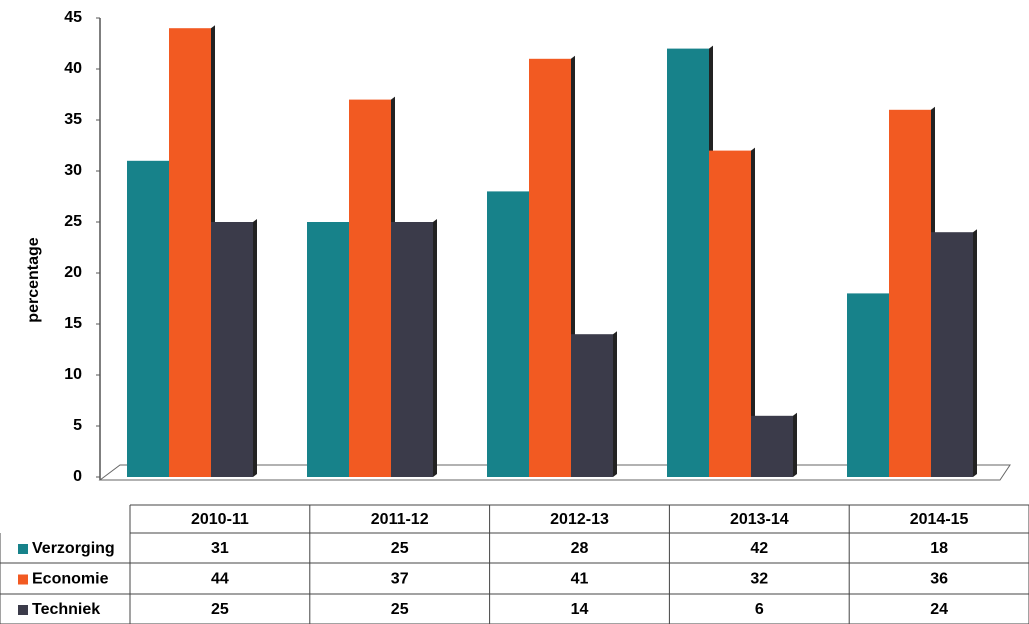  I want to click on y-tick-label: 5, so click(77, 425).